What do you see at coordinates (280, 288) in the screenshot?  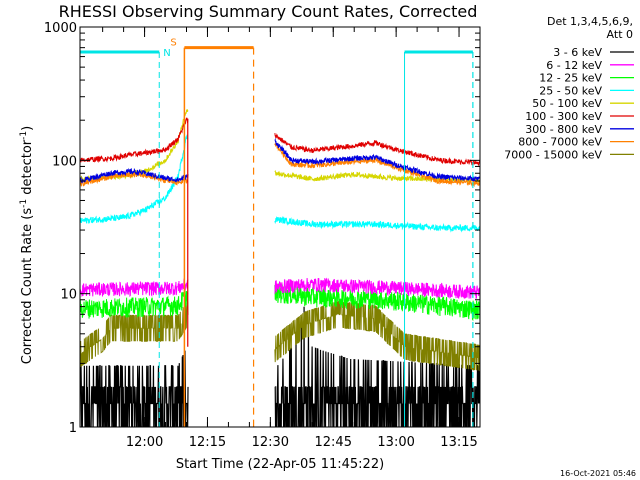 I see `series-line-6-12-kev` at bounding box center [280, 288].